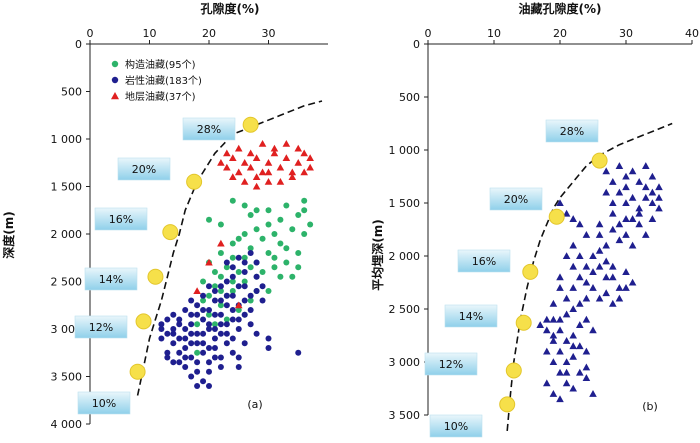  Describe the element at coordinates (254, 404) in the screenshot. I see `panel-a-label: (a)` at that location.